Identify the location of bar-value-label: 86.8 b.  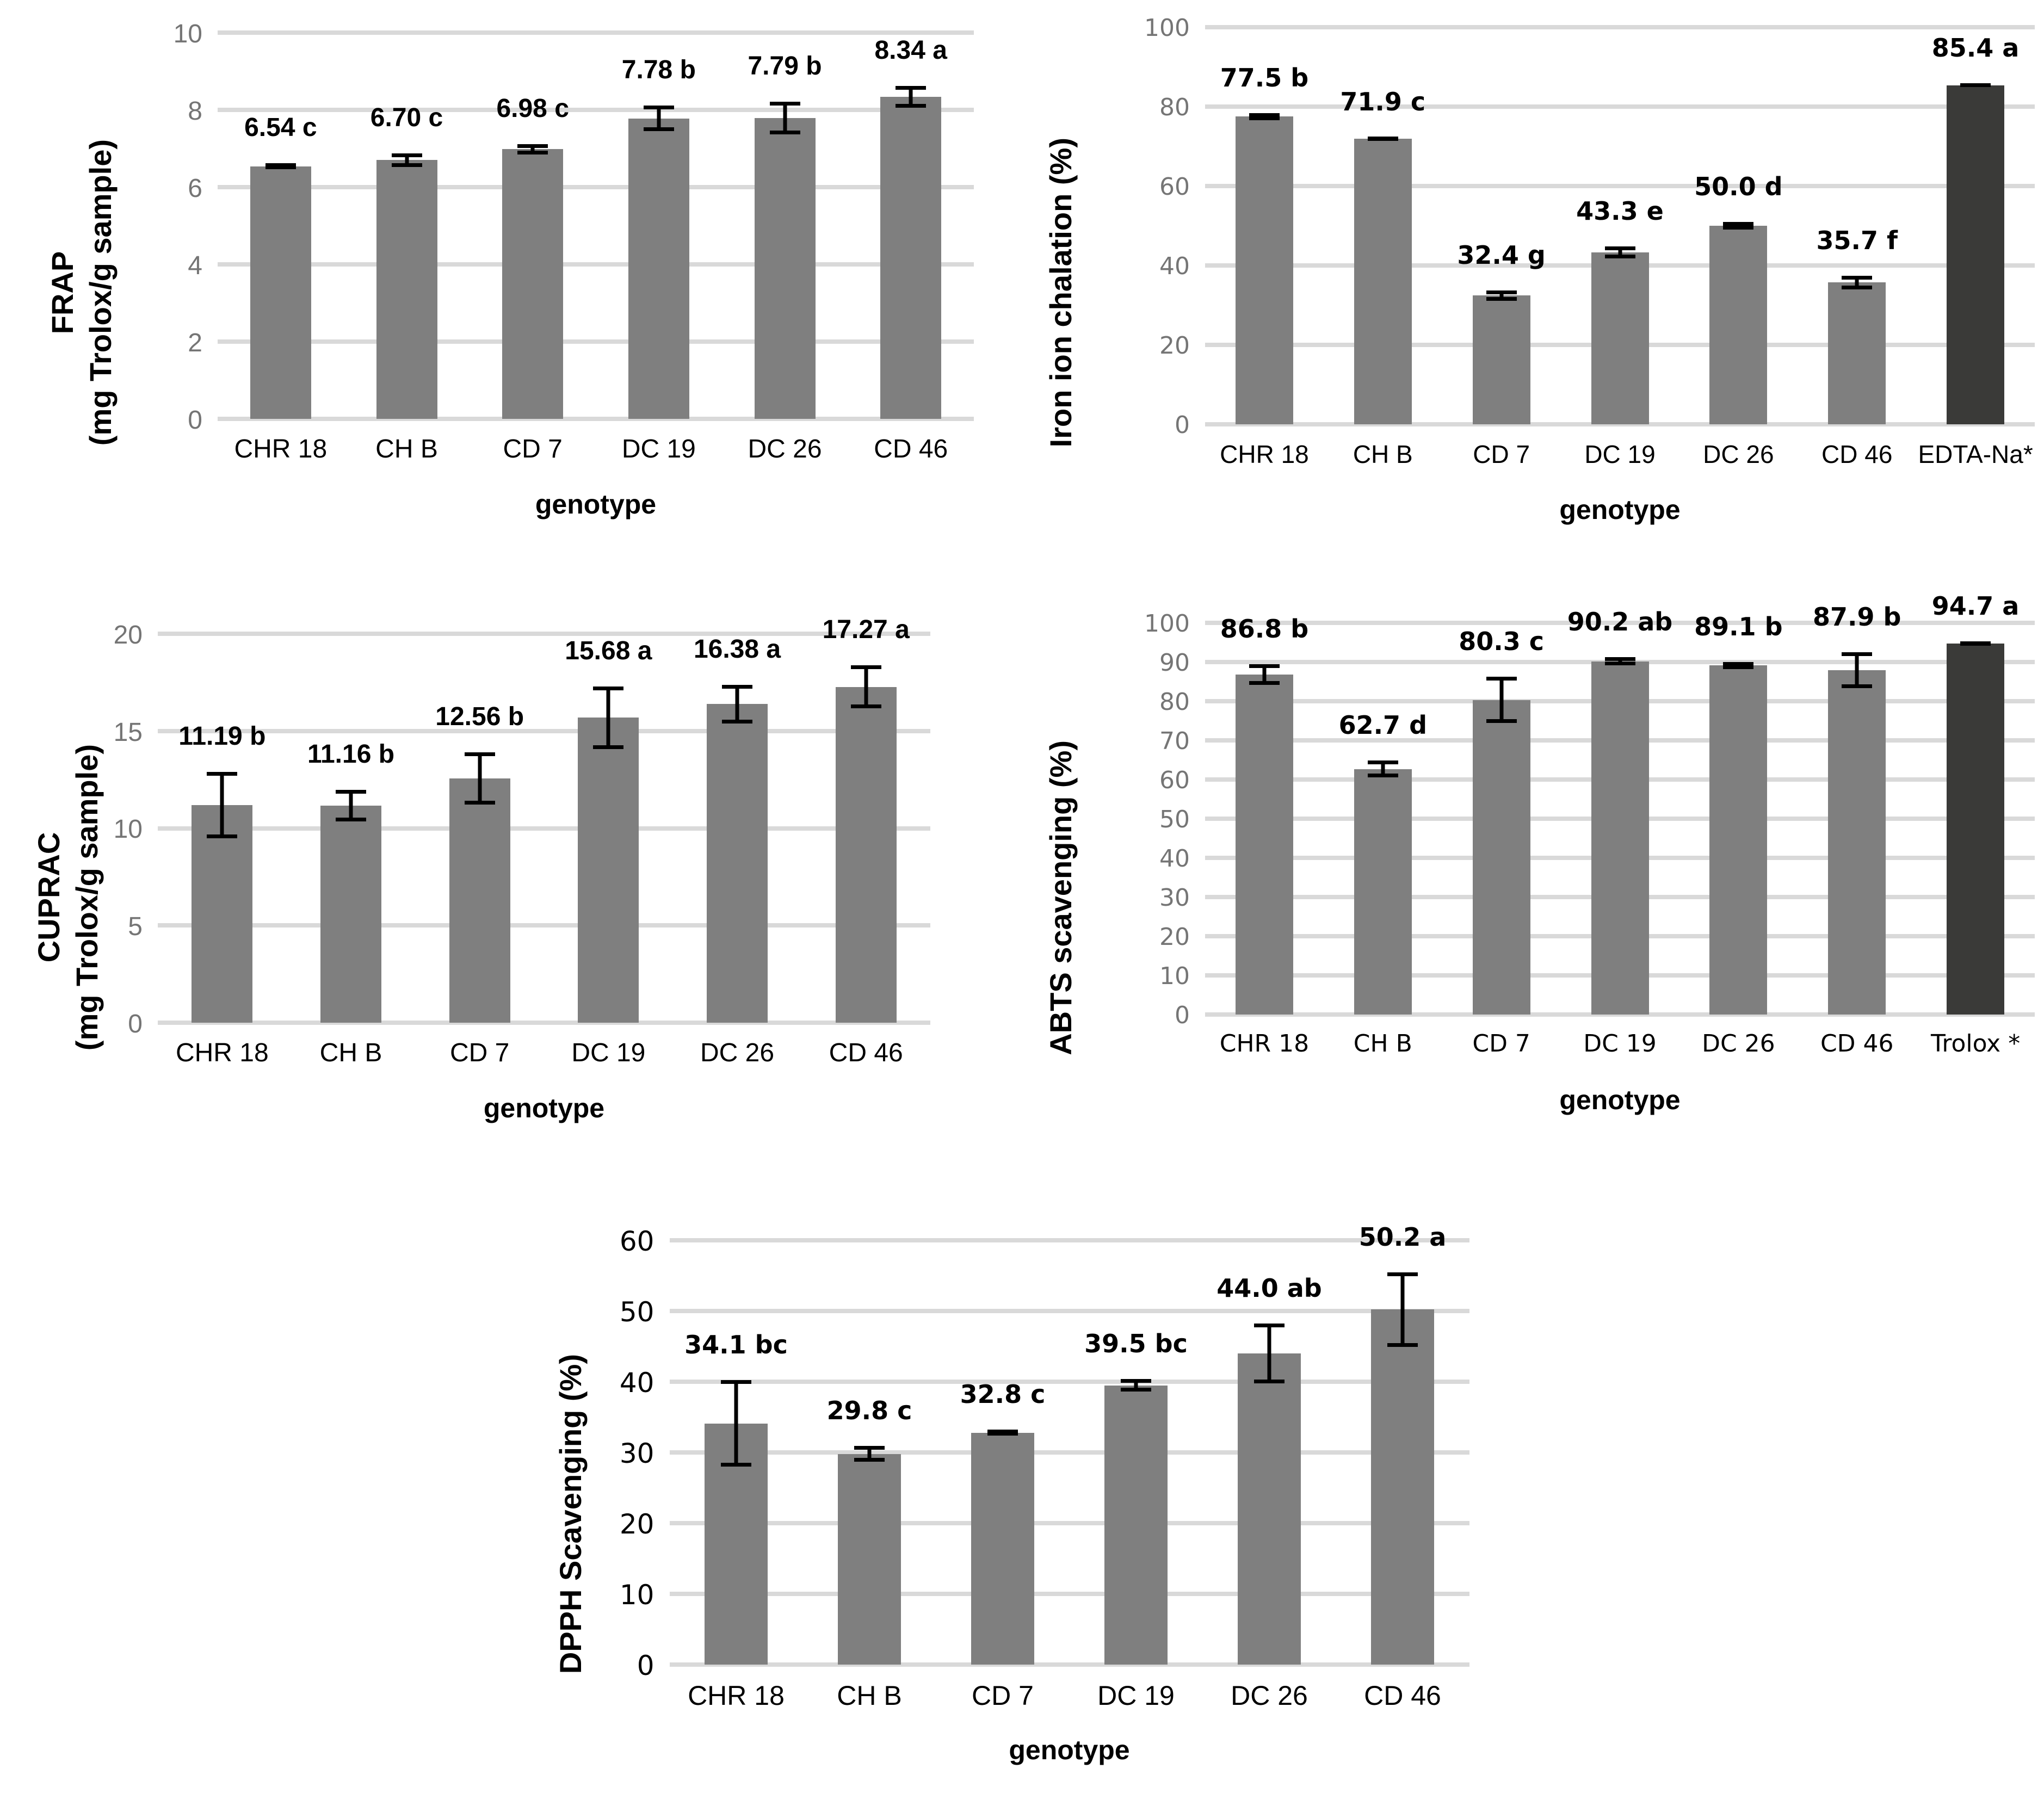
(1264, 629).